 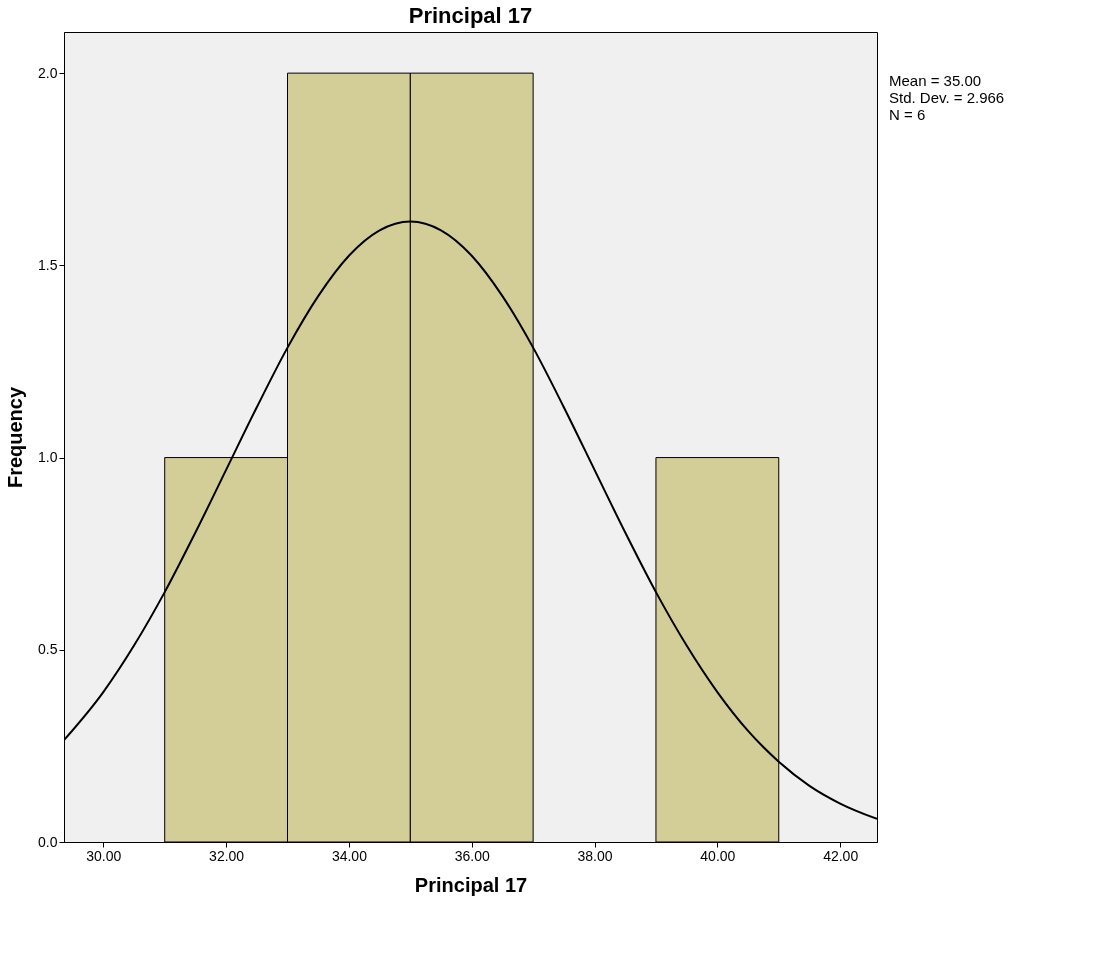 What do you see at coordinates (470, 15) in the screenshot?
I see `chart-title: Principal 17` at bounding box center [470, 15].